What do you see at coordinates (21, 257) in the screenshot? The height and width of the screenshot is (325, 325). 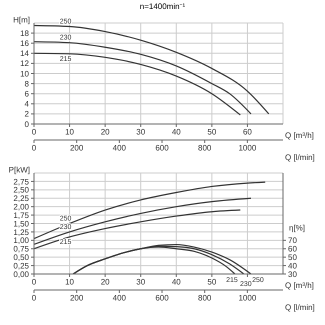 I see `y-tick-label: 0,50` at bounding box center [21, 257].